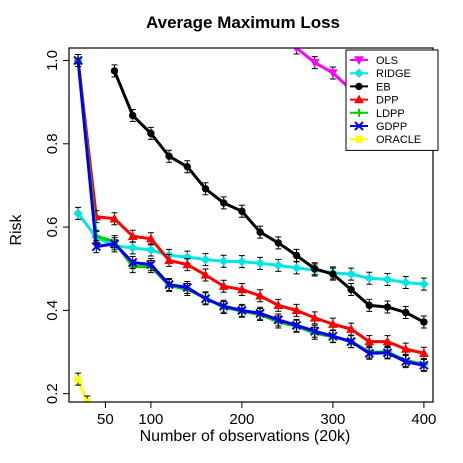  Describe the element at coordinates (387, 101) in the screenshot. I see `legend-label-dpp: DPP` at that location.